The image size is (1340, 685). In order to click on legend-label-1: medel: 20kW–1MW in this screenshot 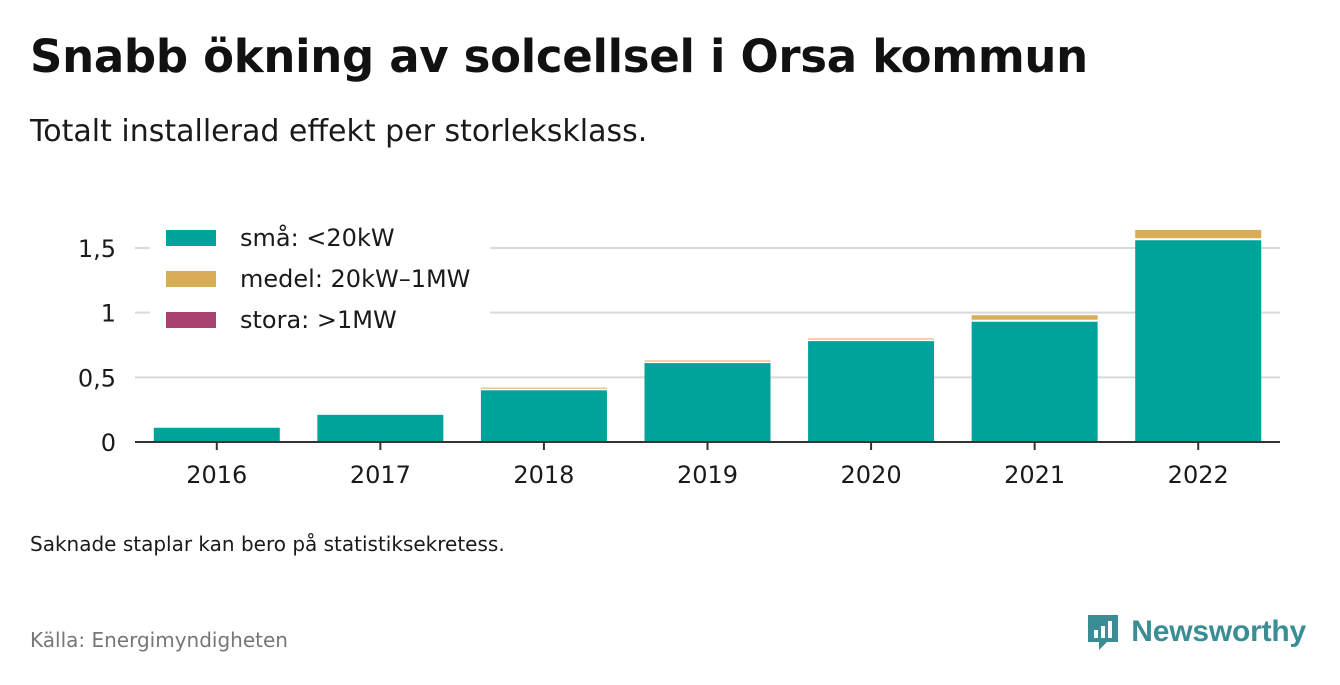, I will do `click(355, 279)`.